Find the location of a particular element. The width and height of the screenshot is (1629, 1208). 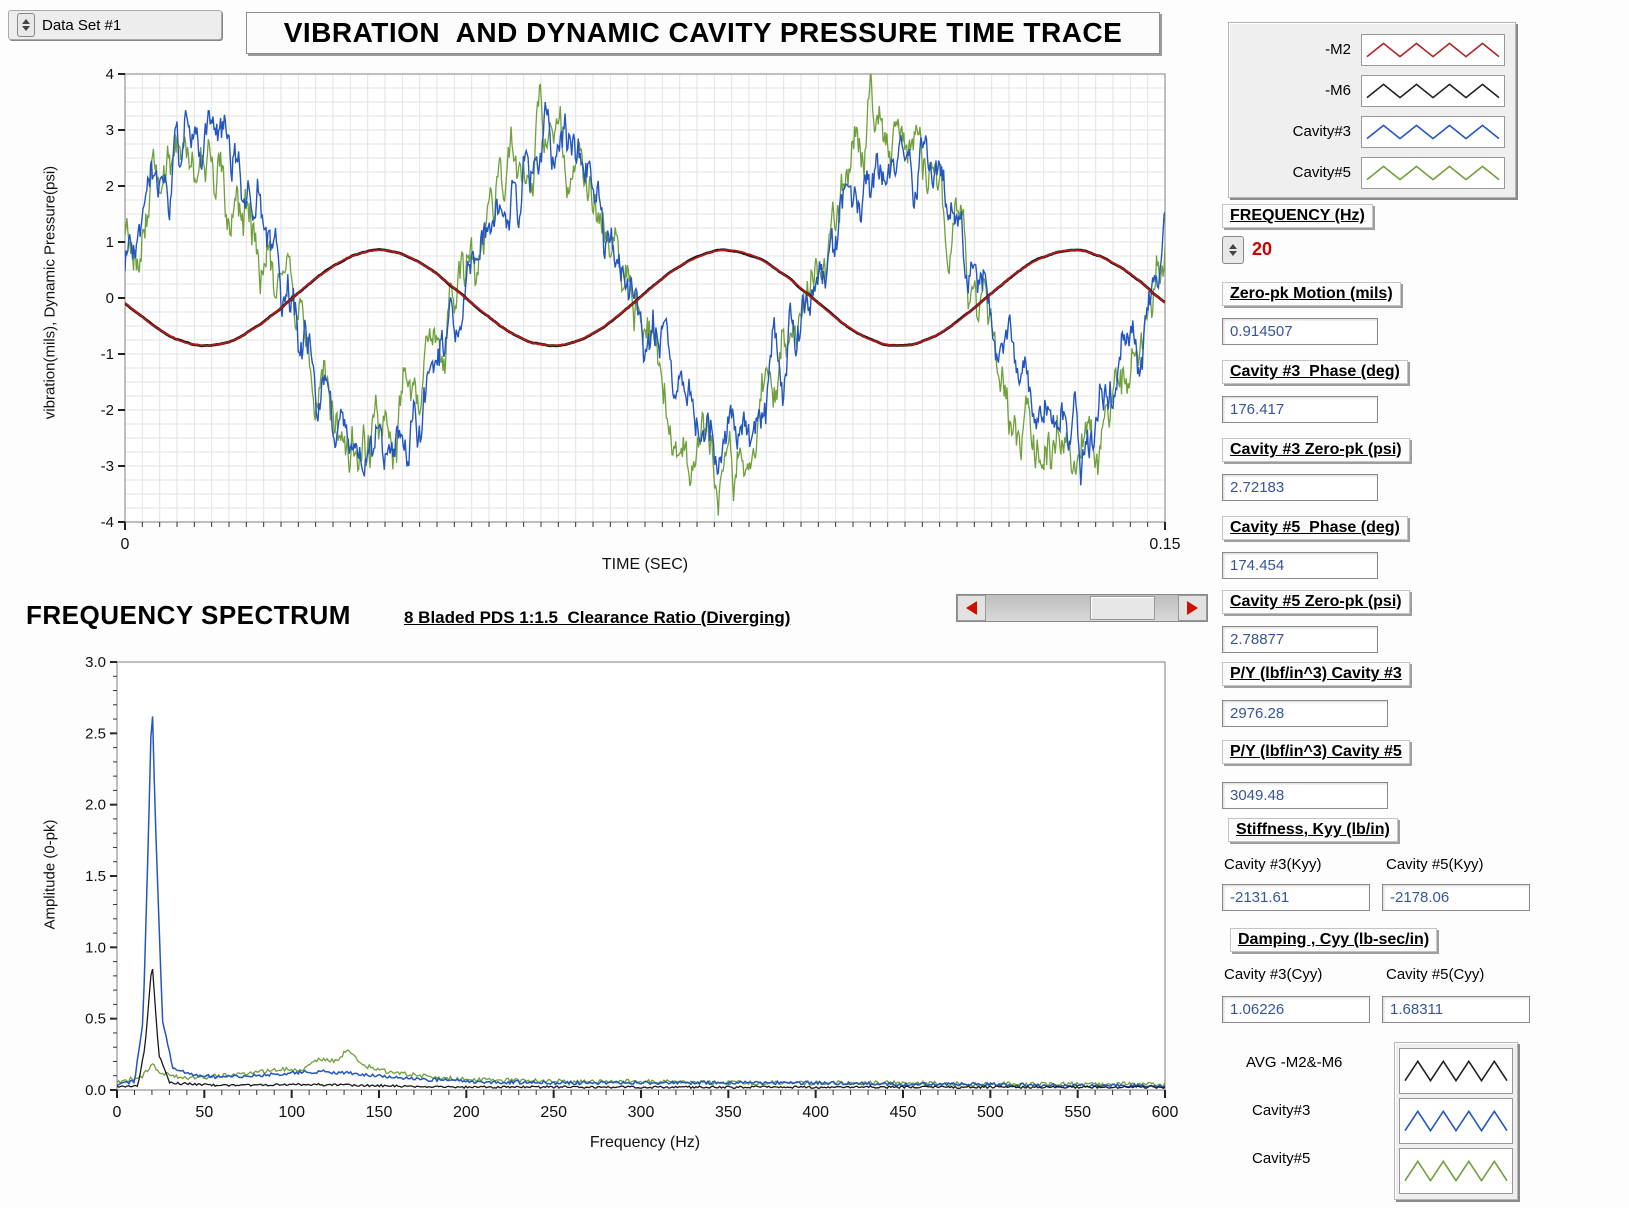

spectrum-legend-label-avg: AVG -M2&-M6 is located at coordinates (1294, 1062).